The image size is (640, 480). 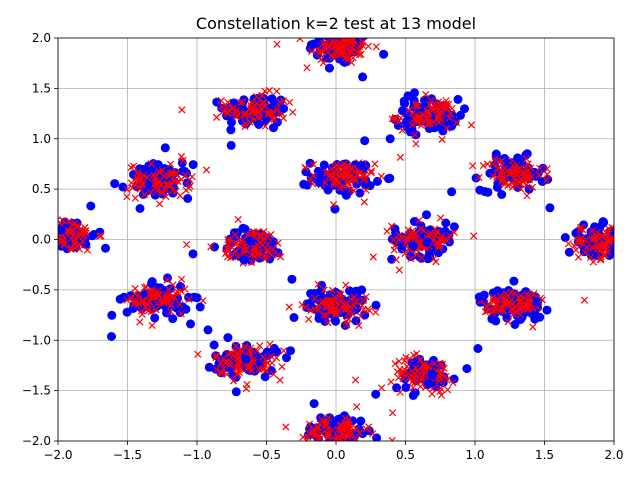 I want to click on cluster-3-predicted, so click(x=167, y=184).